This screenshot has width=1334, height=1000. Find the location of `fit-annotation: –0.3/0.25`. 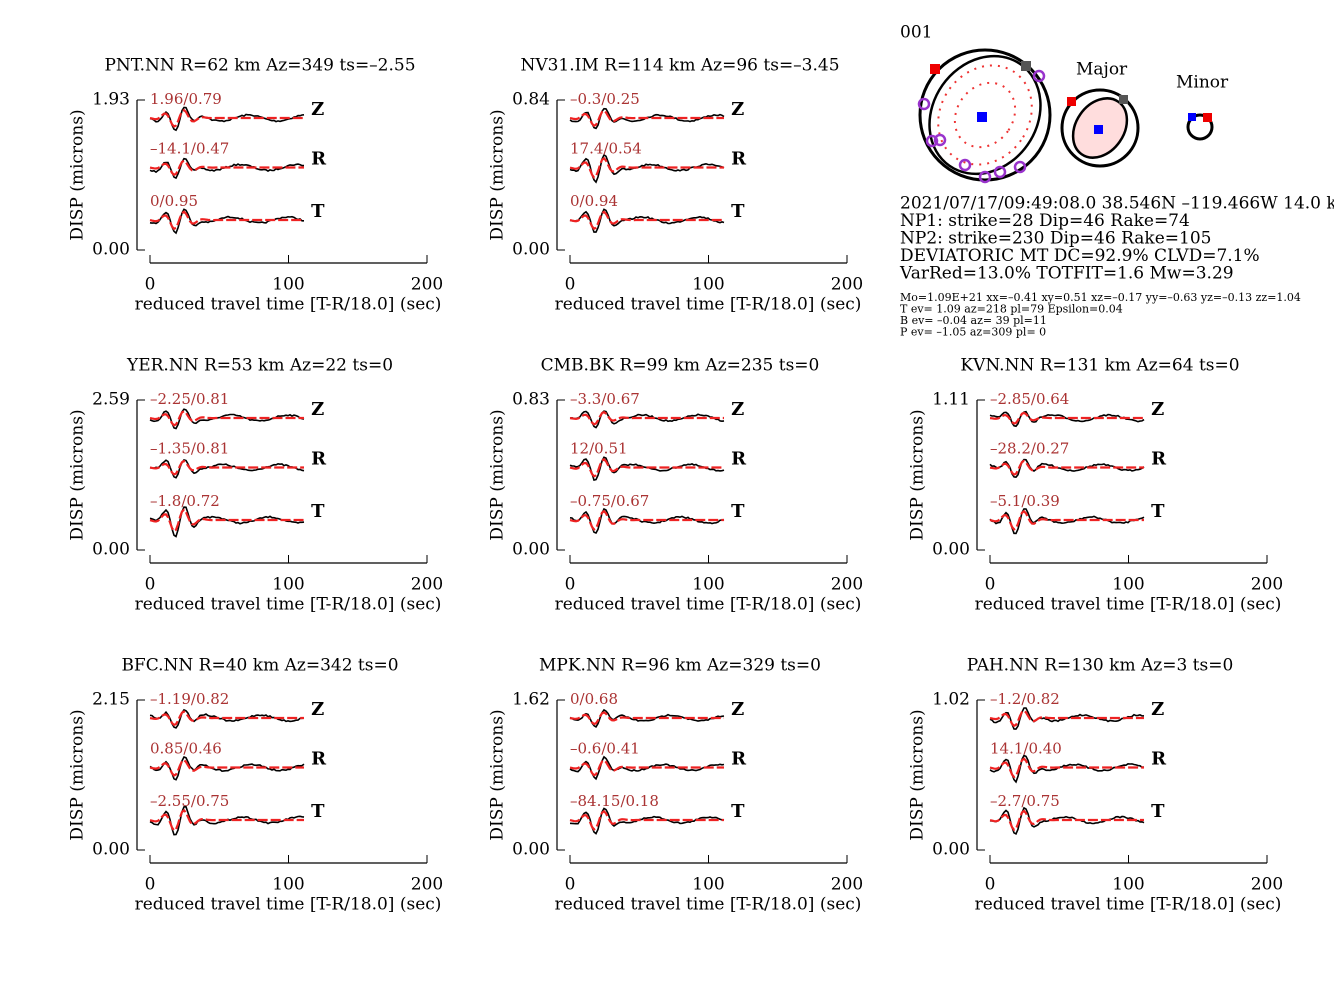

fit-annotation: –0.3/0.25 is located at coordinates (605, 99).